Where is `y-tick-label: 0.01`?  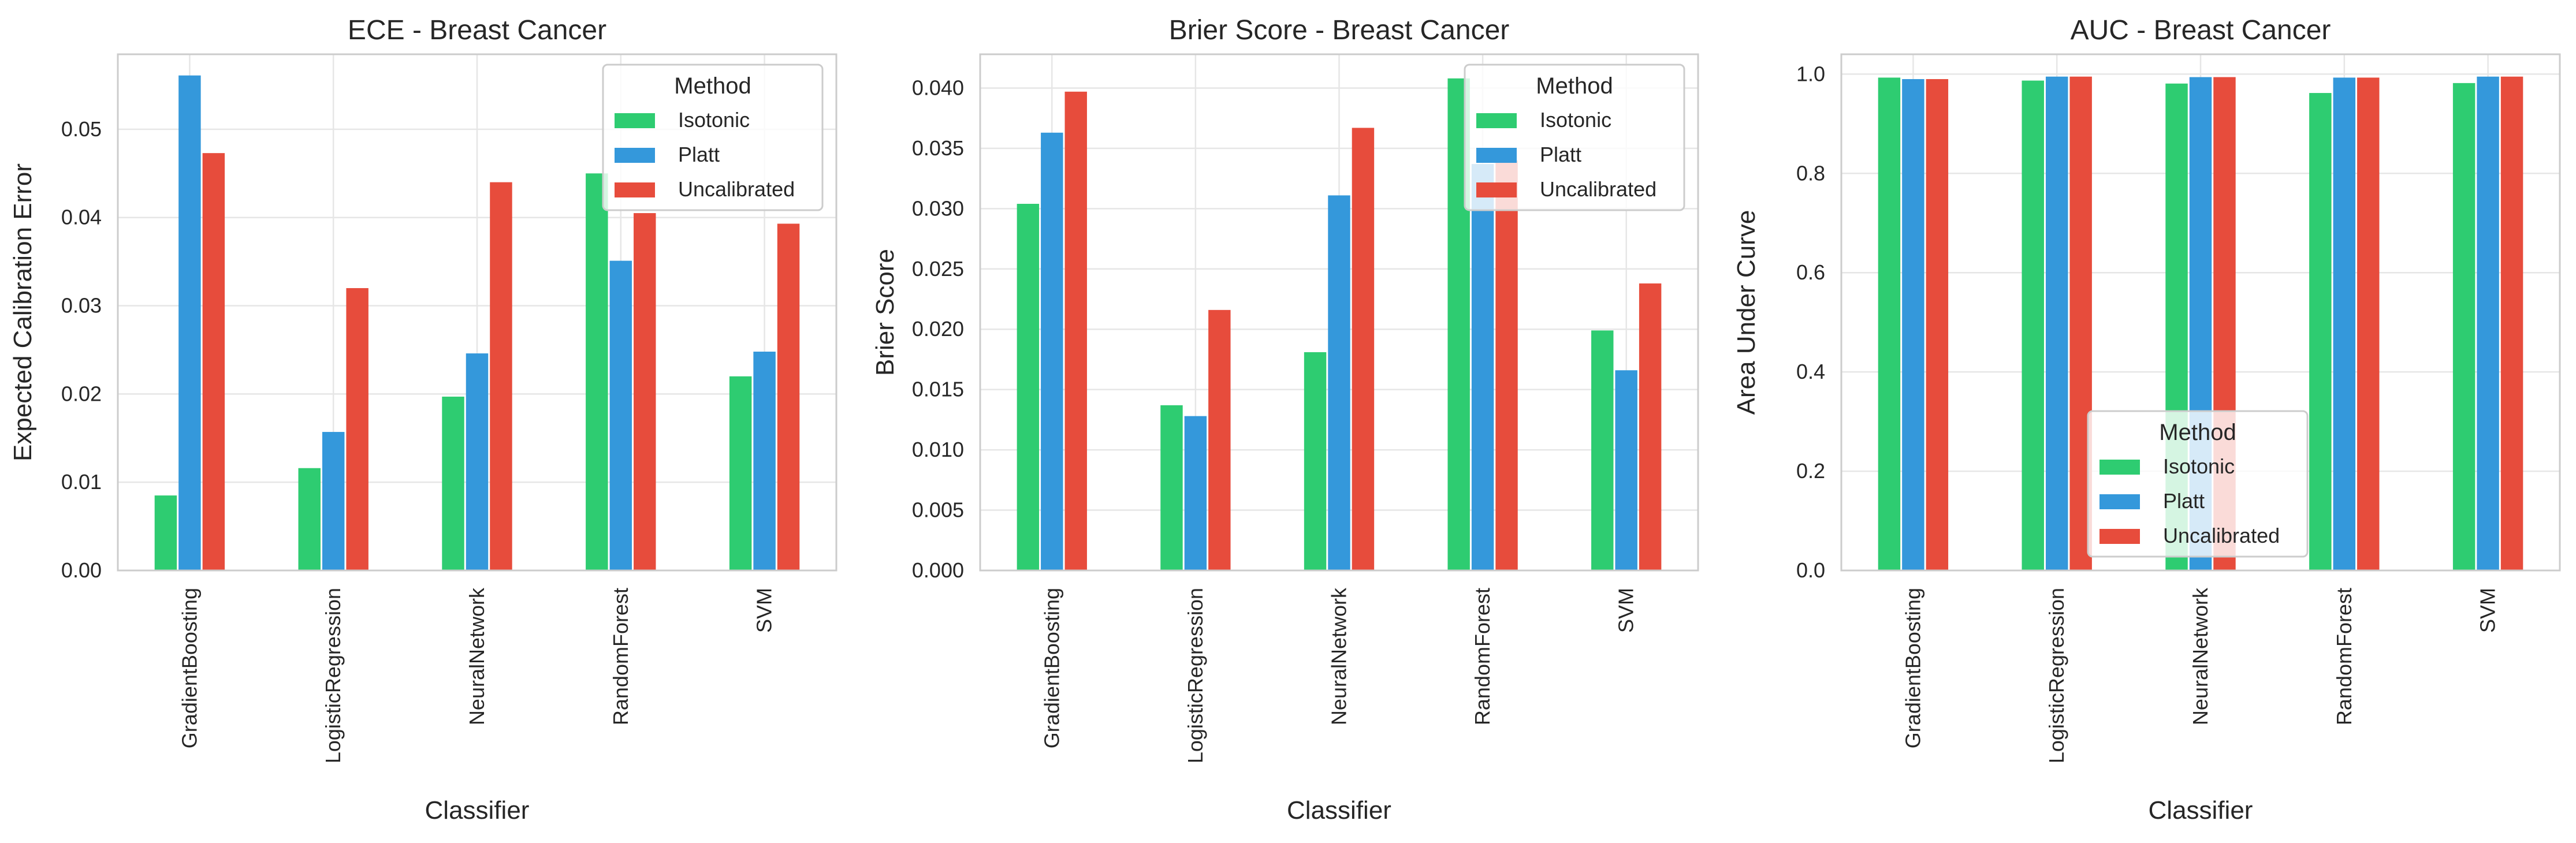
y-tick-label: 0.01 is located at coordinates (82, 482).